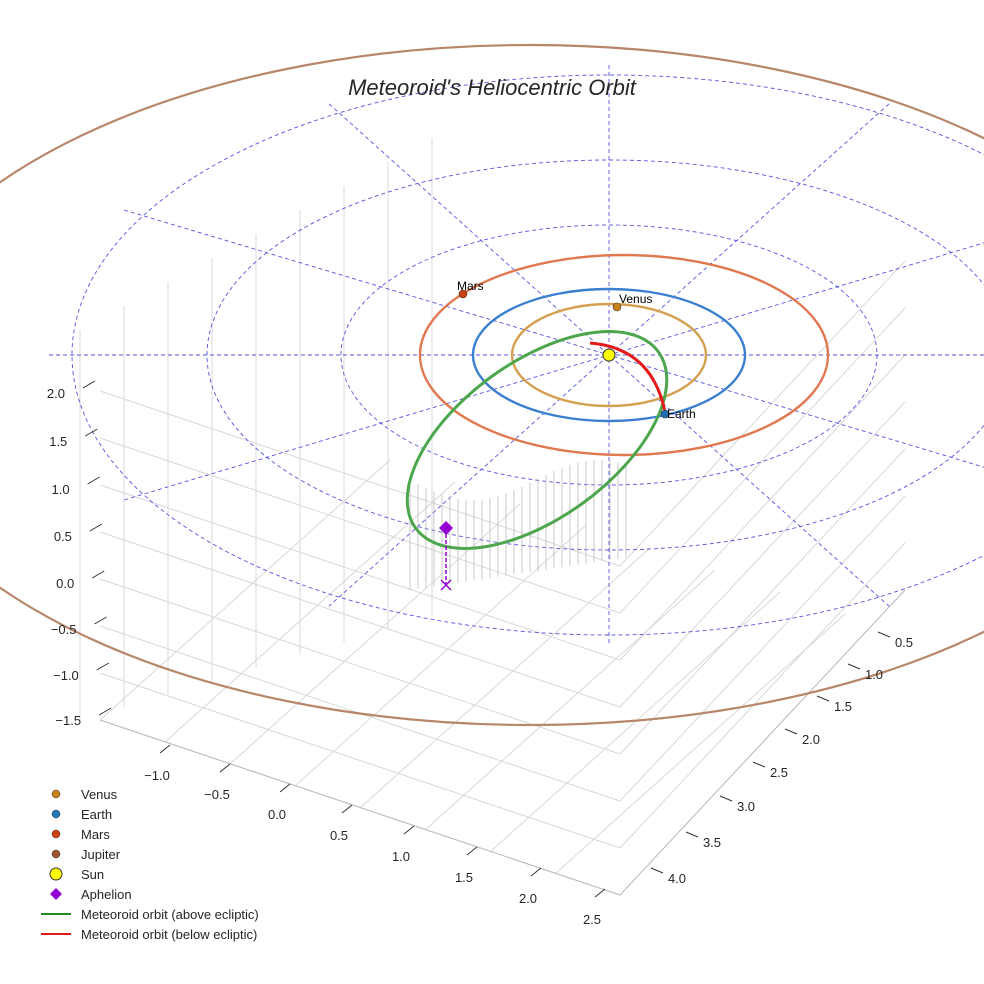 The height and width of the screenshot is (984, 984). I want to click on x-tick-label: 0.5, so click(339, 835).